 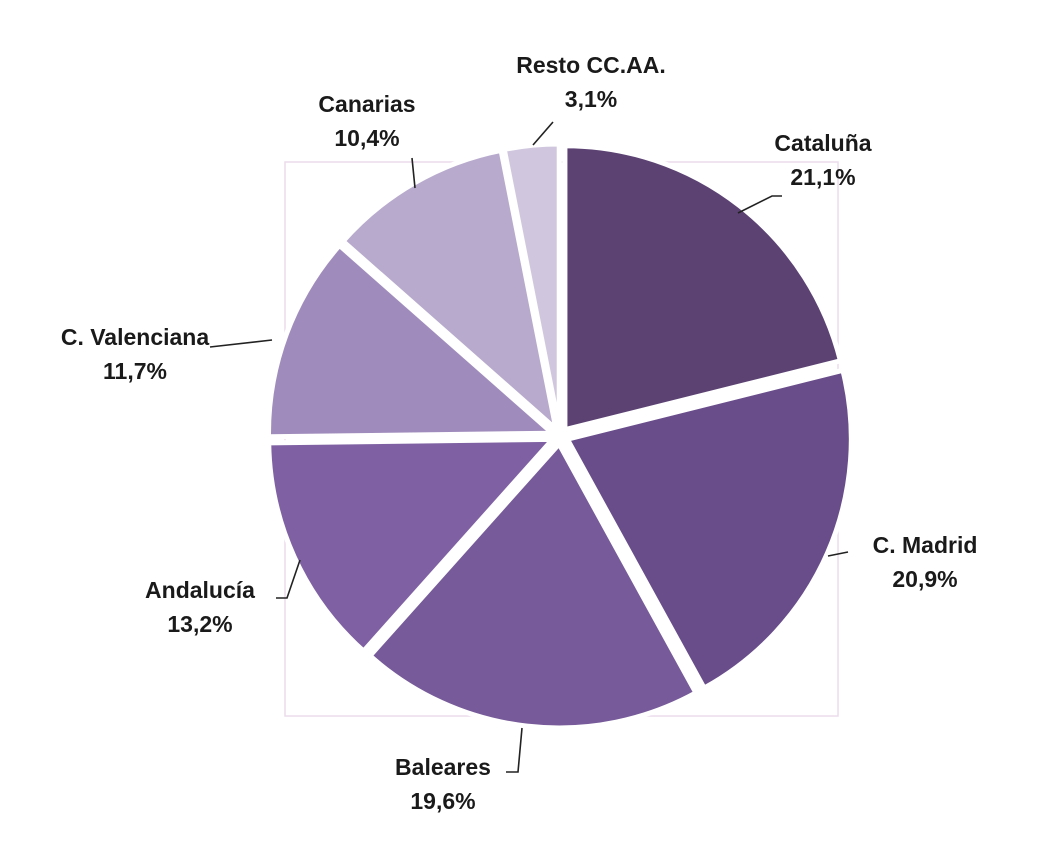 I want to click on pie-slice-baleares, so click(x=533, y=585).